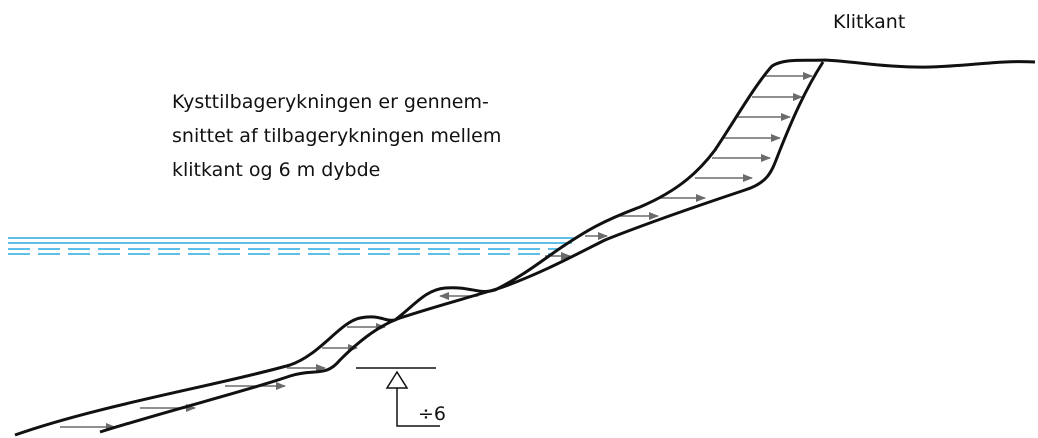  What do you see at coordinates (276, 170) in the screenshot?
I see `description-line: klitkant og 6 m dybde` at bounding box center [276, 170].